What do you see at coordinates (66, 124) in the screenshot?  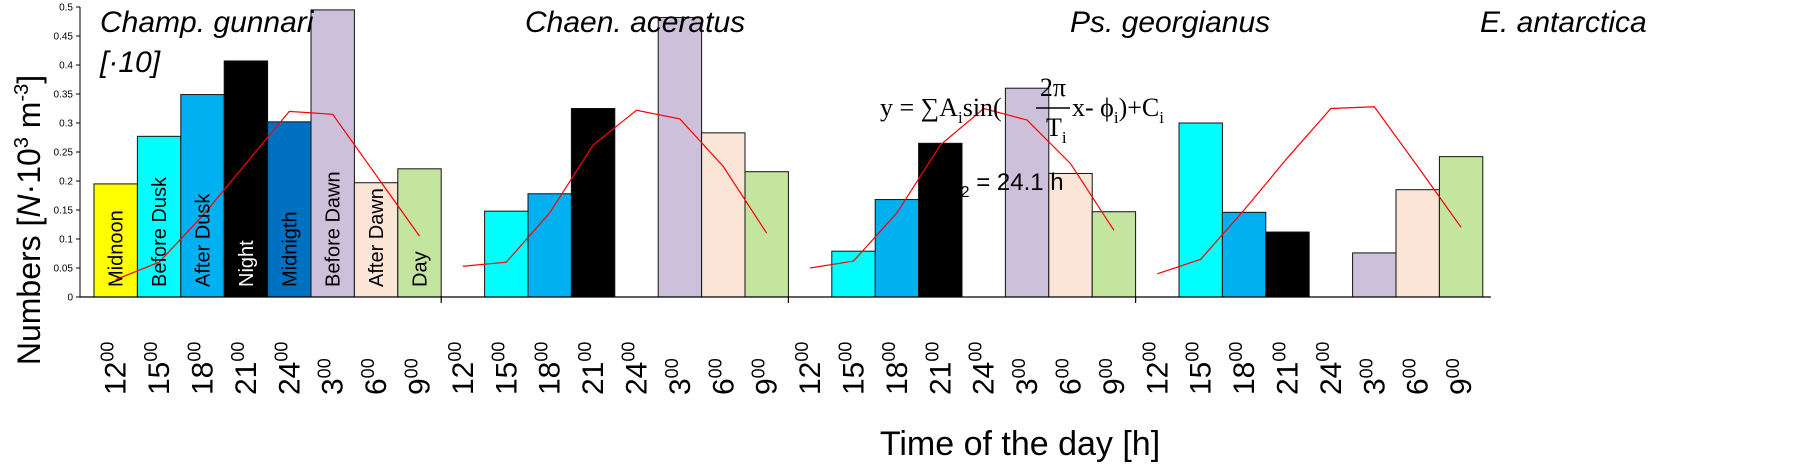 I see `y-tick-label: 0.3` at bounding box center [66, 124].